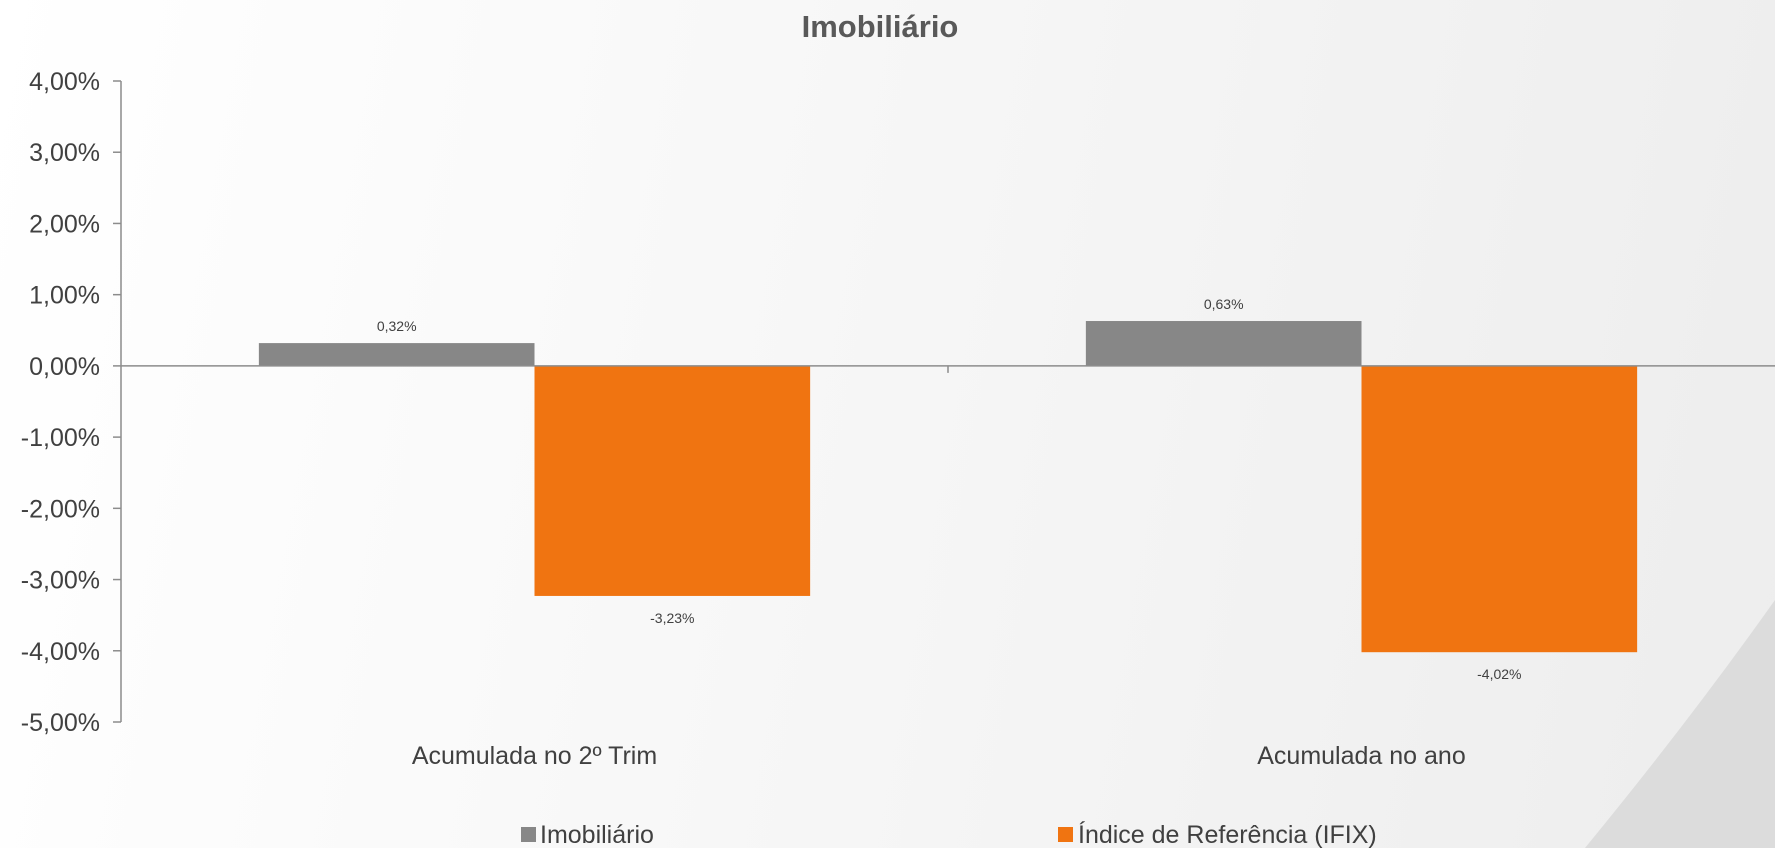  What do you see at coordinates (1227, 834) in the screenshot?
I see `legend-label-ifix: Índice de Referência (IFIX)` at bounding box center [1227, 834].